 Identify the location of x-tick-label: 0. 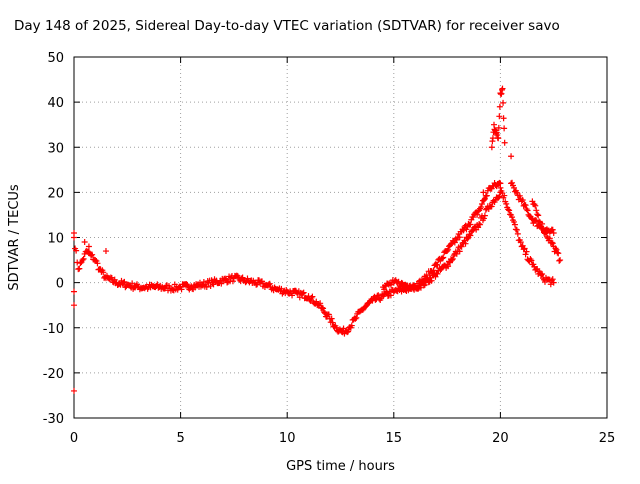
(74, 438).